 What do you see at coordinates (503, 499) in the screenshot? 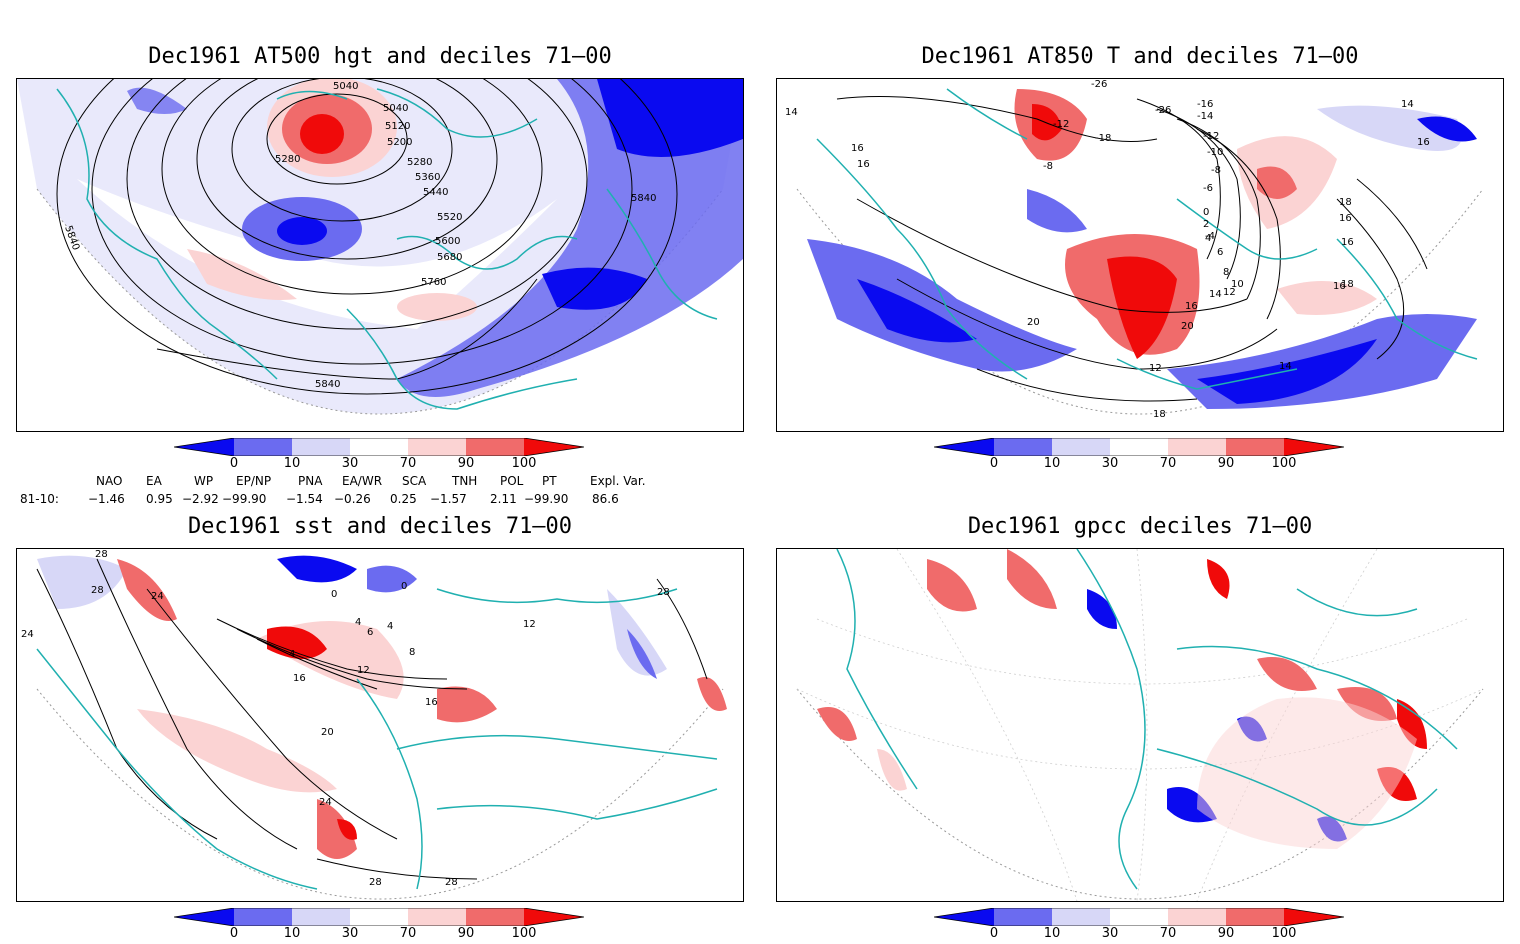
I see `index-value: 2.11` at bounding box center [503, 499].